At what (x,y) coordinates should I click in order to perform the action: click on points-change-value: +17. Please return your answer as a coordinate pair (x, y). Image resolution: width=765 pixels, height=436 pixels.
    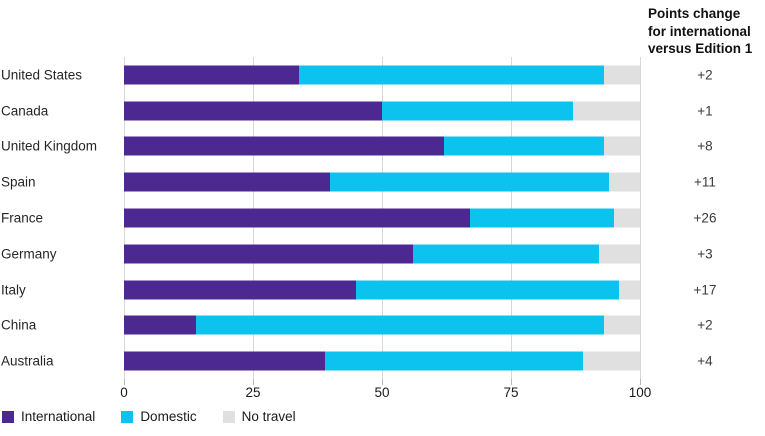
    Looking at the image, I should click on (705, 290).